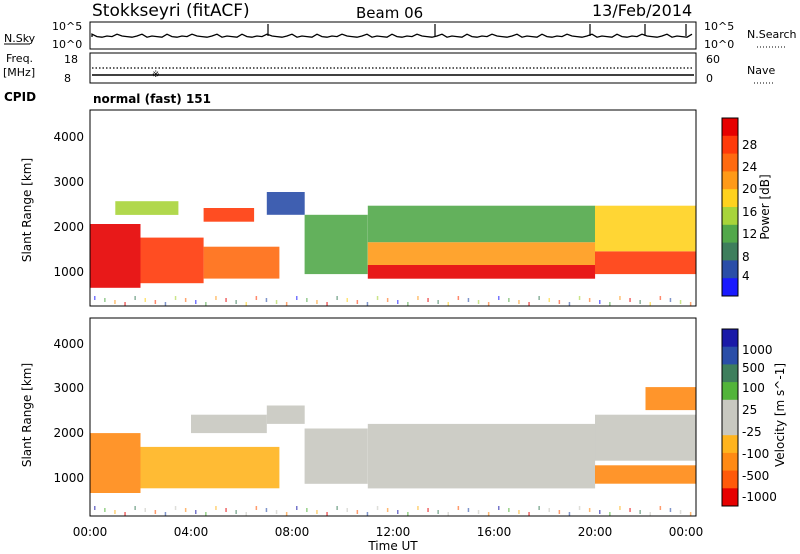 This screenshot has height=554, width=800. What do you see at coordinates (152, 99) in the screenshot?
I see `cpid-value: normal (fast) 151` at bounding box center [152, 99].